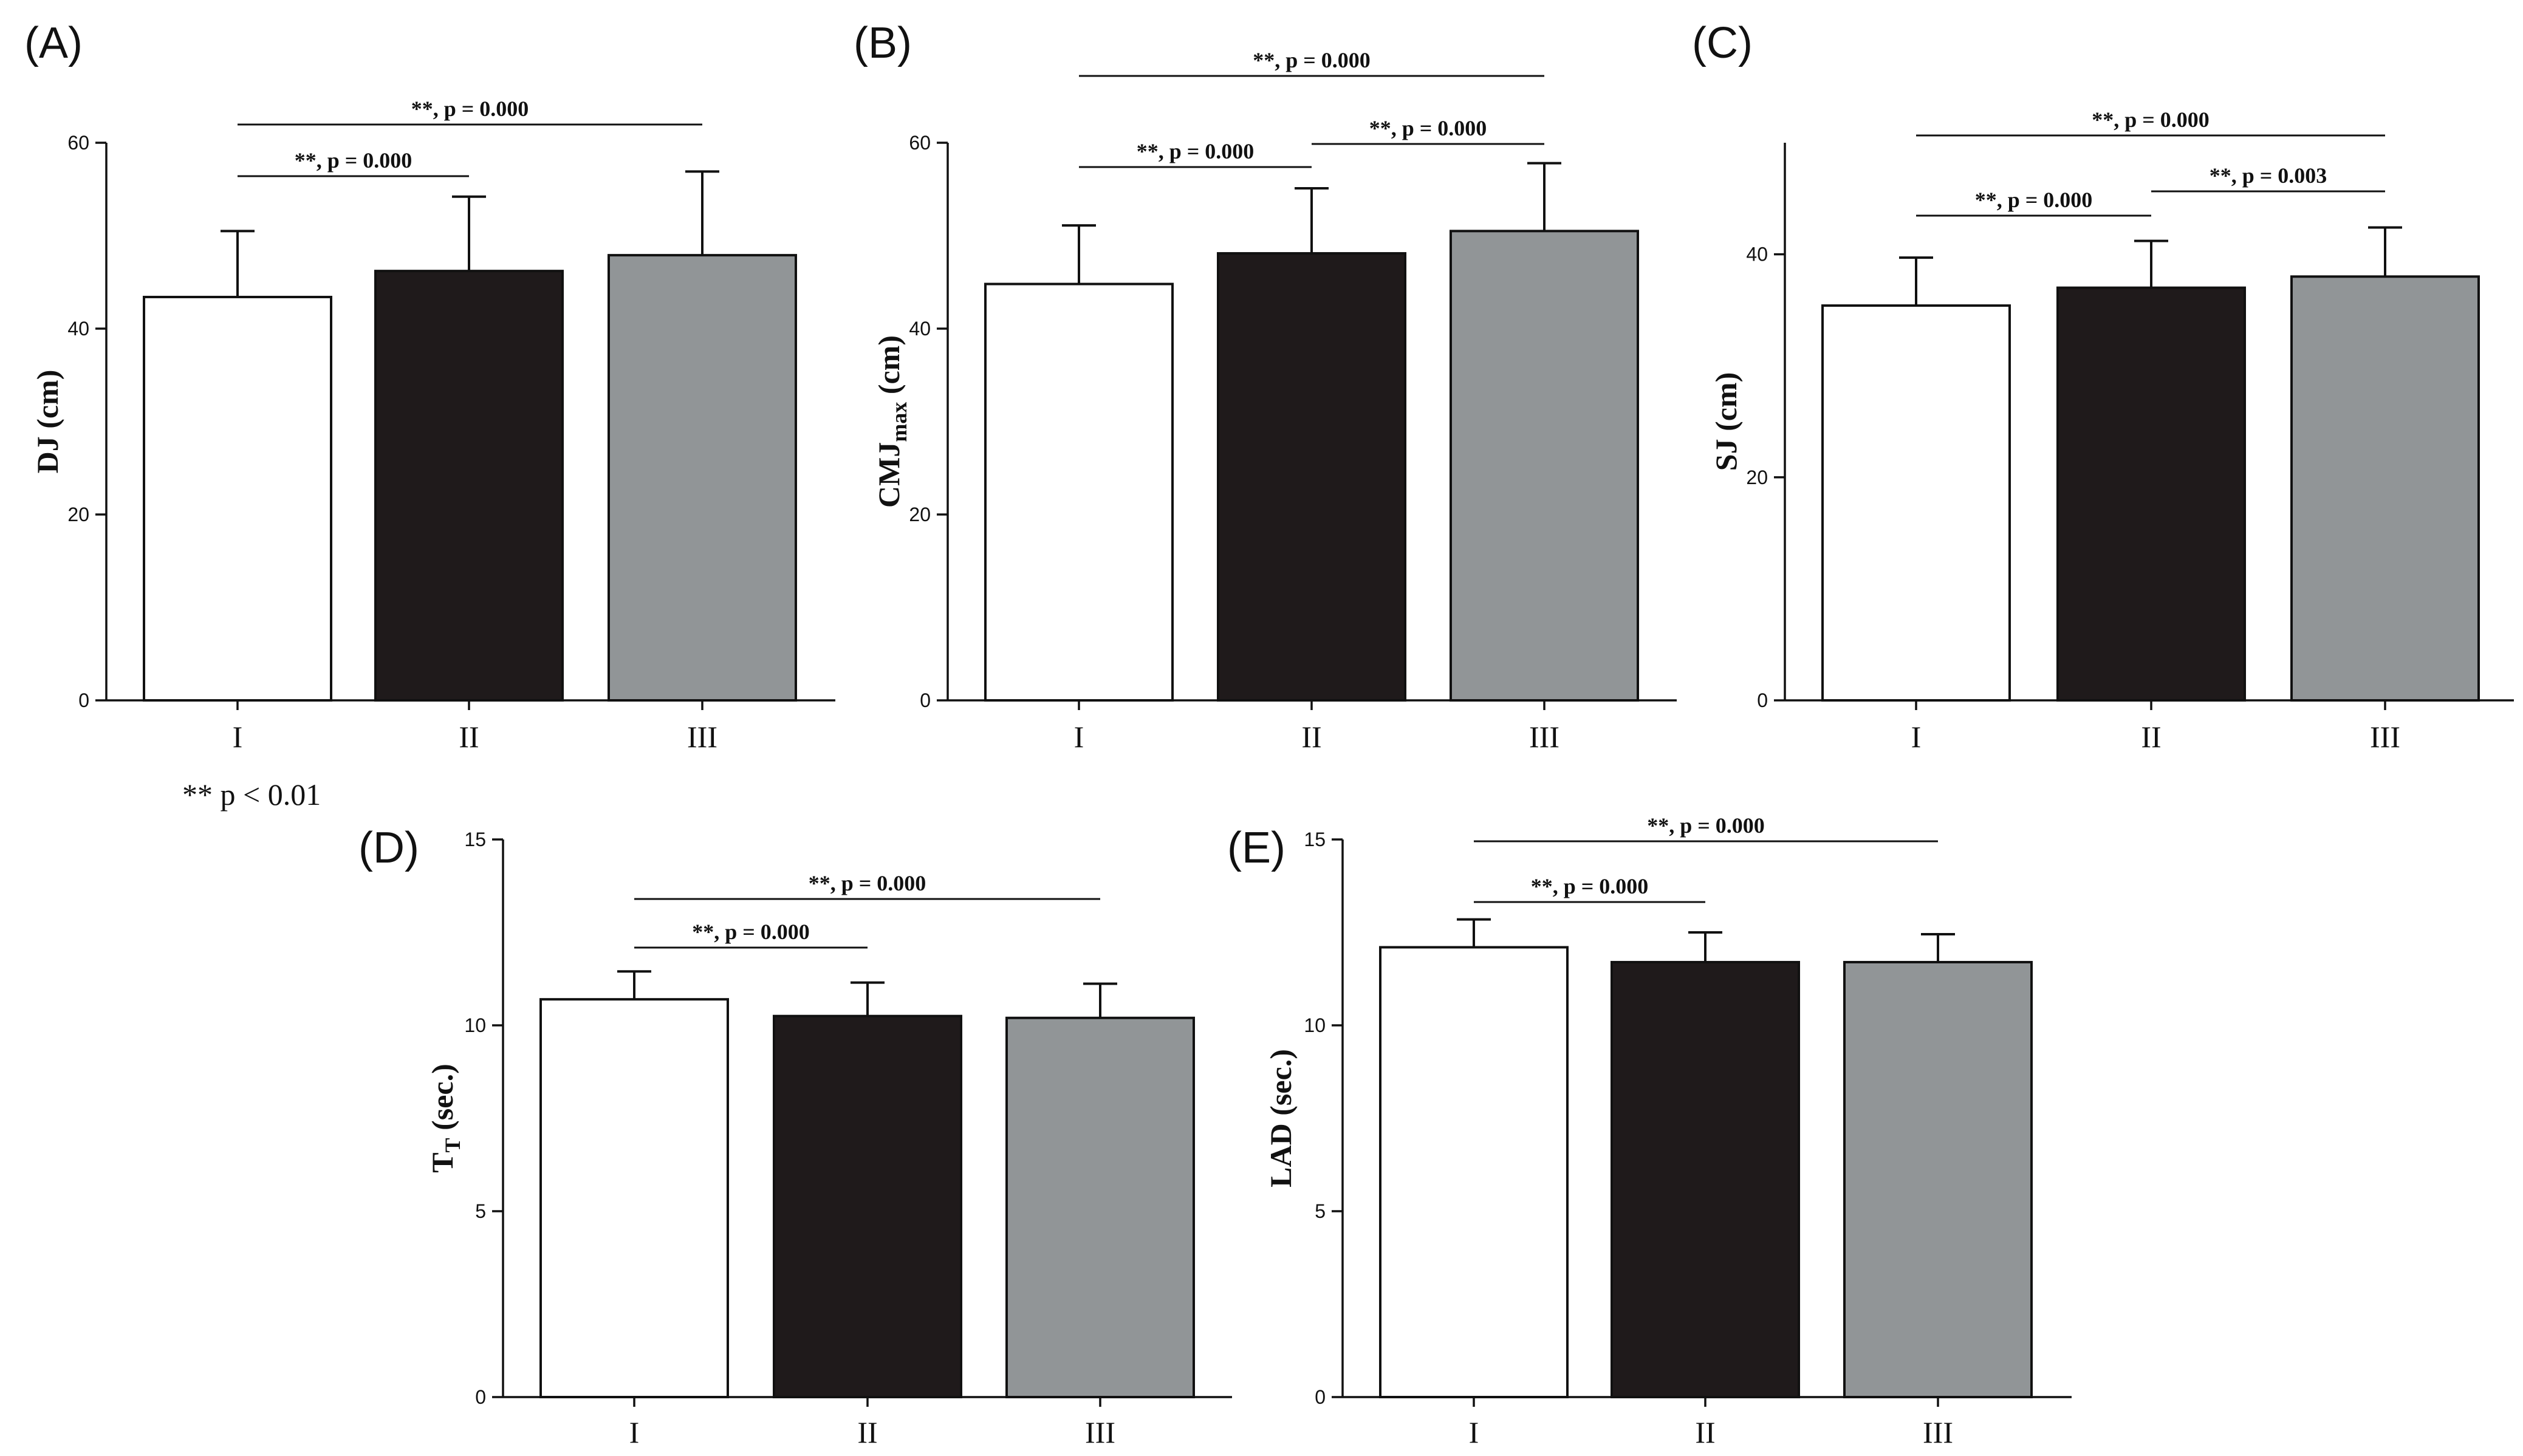 This screenshot has width=2523, height=1456. What do you see at coordinates (883, 43) in the screenshot?
I see `panel-label: (B)` at bounding box center [883, 43].